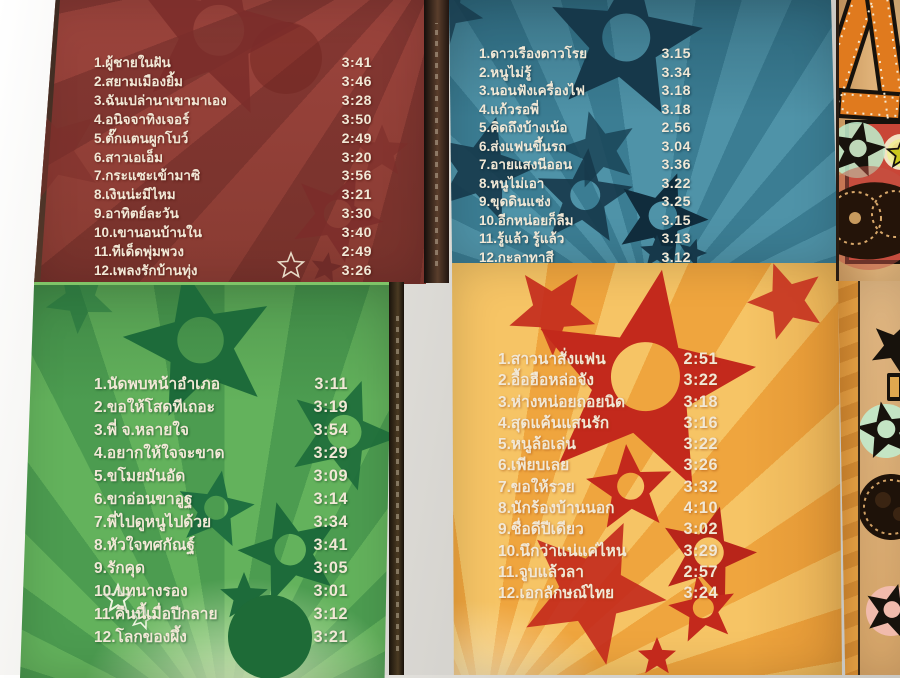 This screenshot has width=900, height=678. I want to click on track-duration: 3:56, so click(356, 176).